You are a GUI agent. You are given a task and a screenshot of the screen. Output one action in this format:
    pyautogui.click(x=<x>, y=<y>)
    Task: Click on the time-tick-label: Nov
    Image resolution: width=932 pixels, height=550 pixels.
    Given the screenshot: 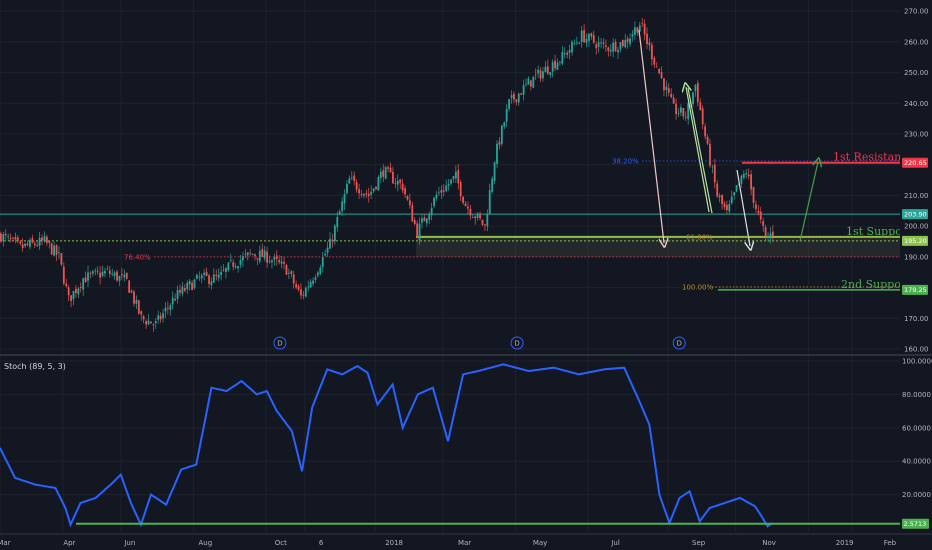 What is the action you would take?
    pyautogui.click(x=769, y=543)
    